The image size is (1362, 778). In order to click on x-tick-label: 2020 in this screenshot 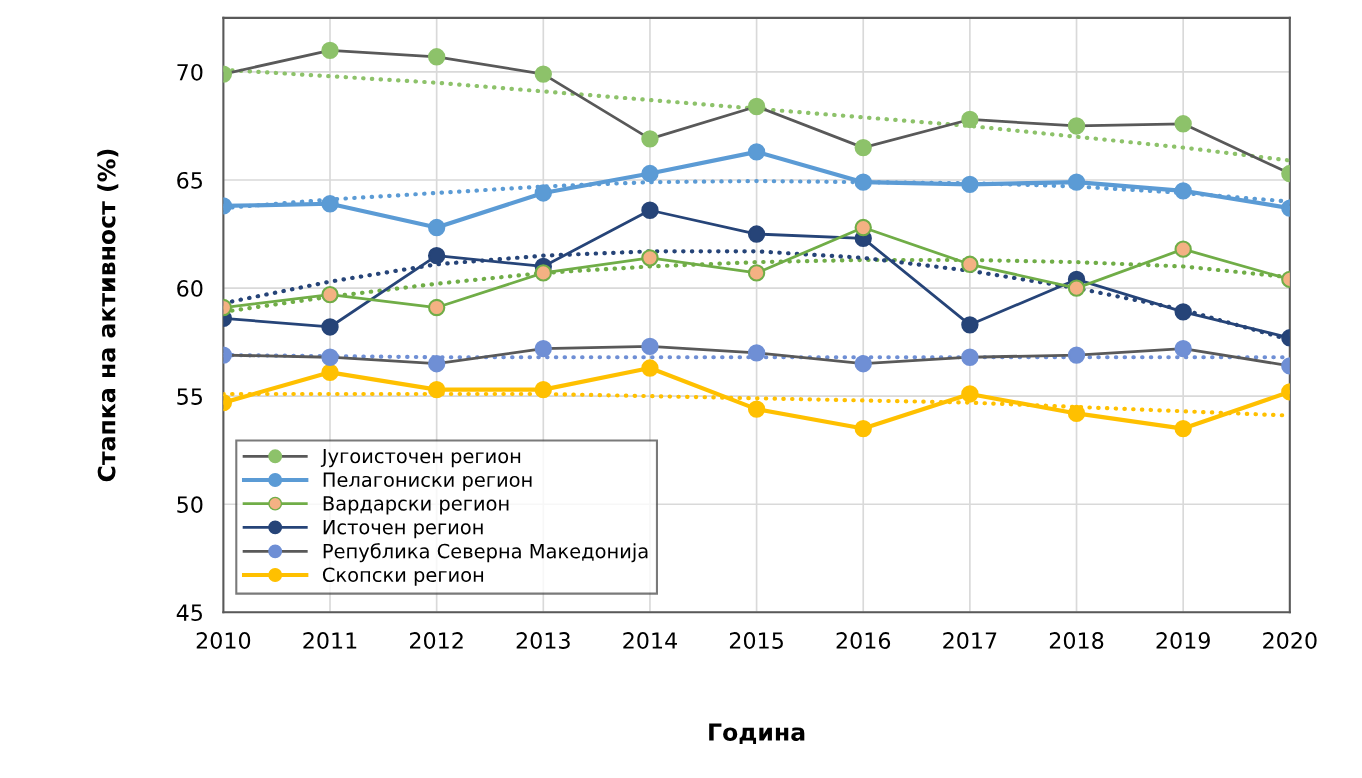, I will do `click(1290, 640)`.